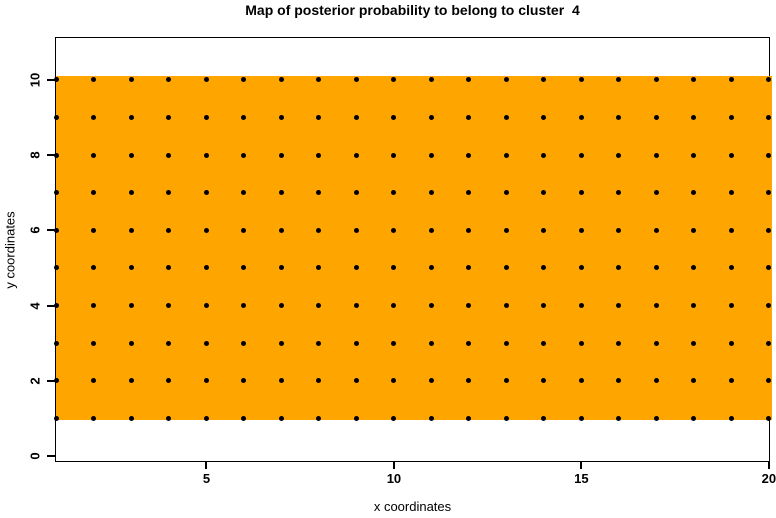  I want to click on y-tick-label: 8, so click(35, 155).